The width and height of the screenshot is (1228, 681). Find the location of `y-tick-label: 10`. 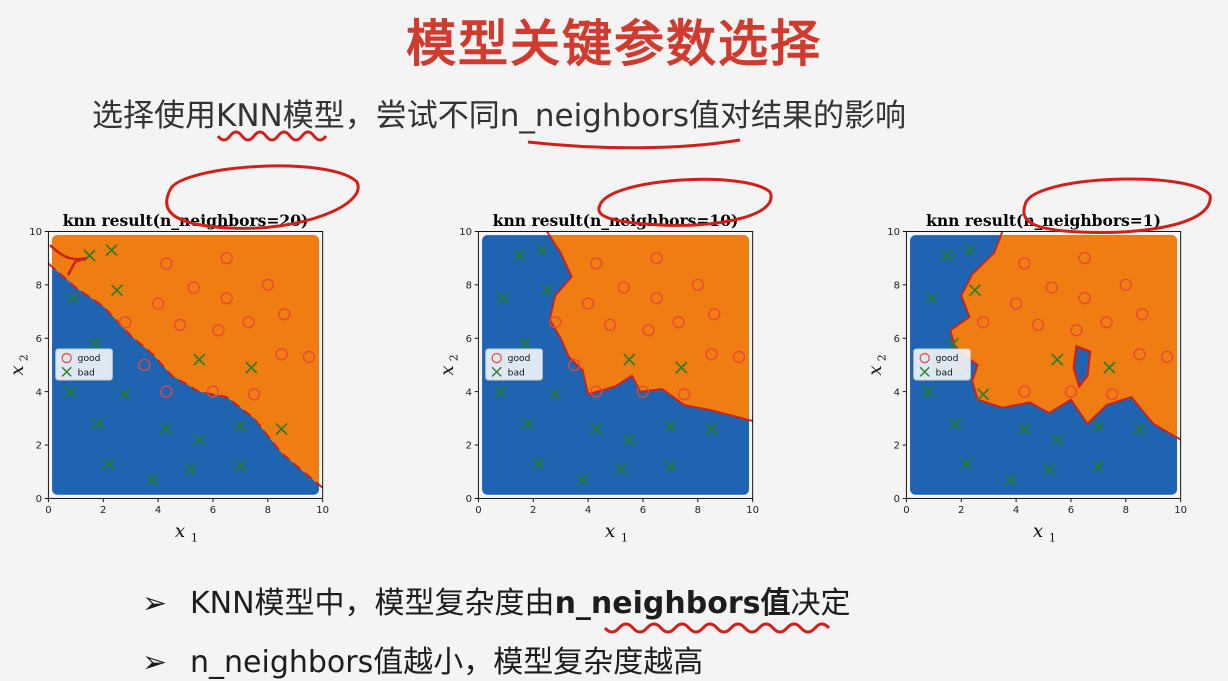

y-tick-label: 10 is located at coordinates (465, 232).